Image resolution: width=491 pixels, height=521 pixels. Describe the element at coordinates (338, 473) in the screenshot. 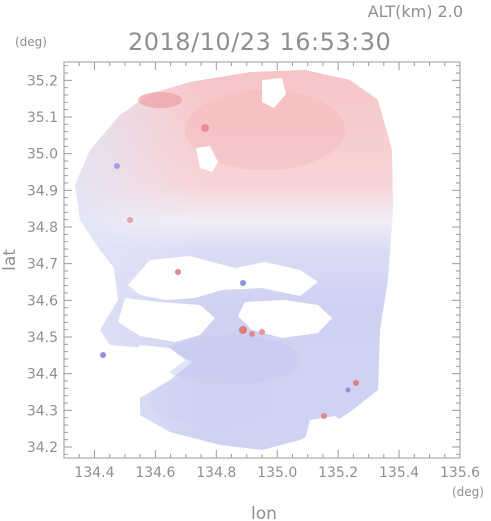

I see `x-tick-label: 135.2` at that location.